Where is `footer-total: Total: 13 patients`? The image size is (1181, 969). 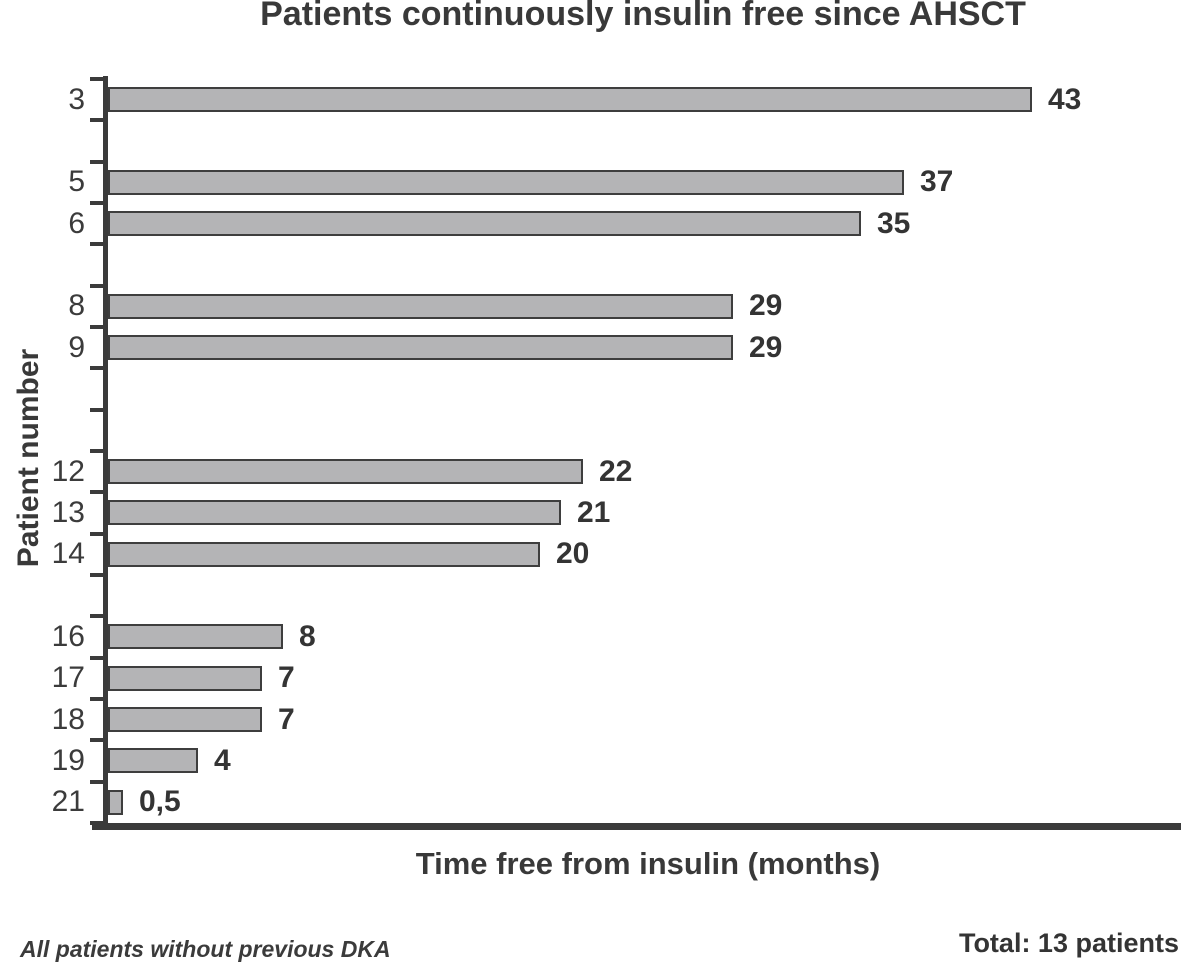
footer-total: Total: 13 patients is located at coordinates (1068, 943).